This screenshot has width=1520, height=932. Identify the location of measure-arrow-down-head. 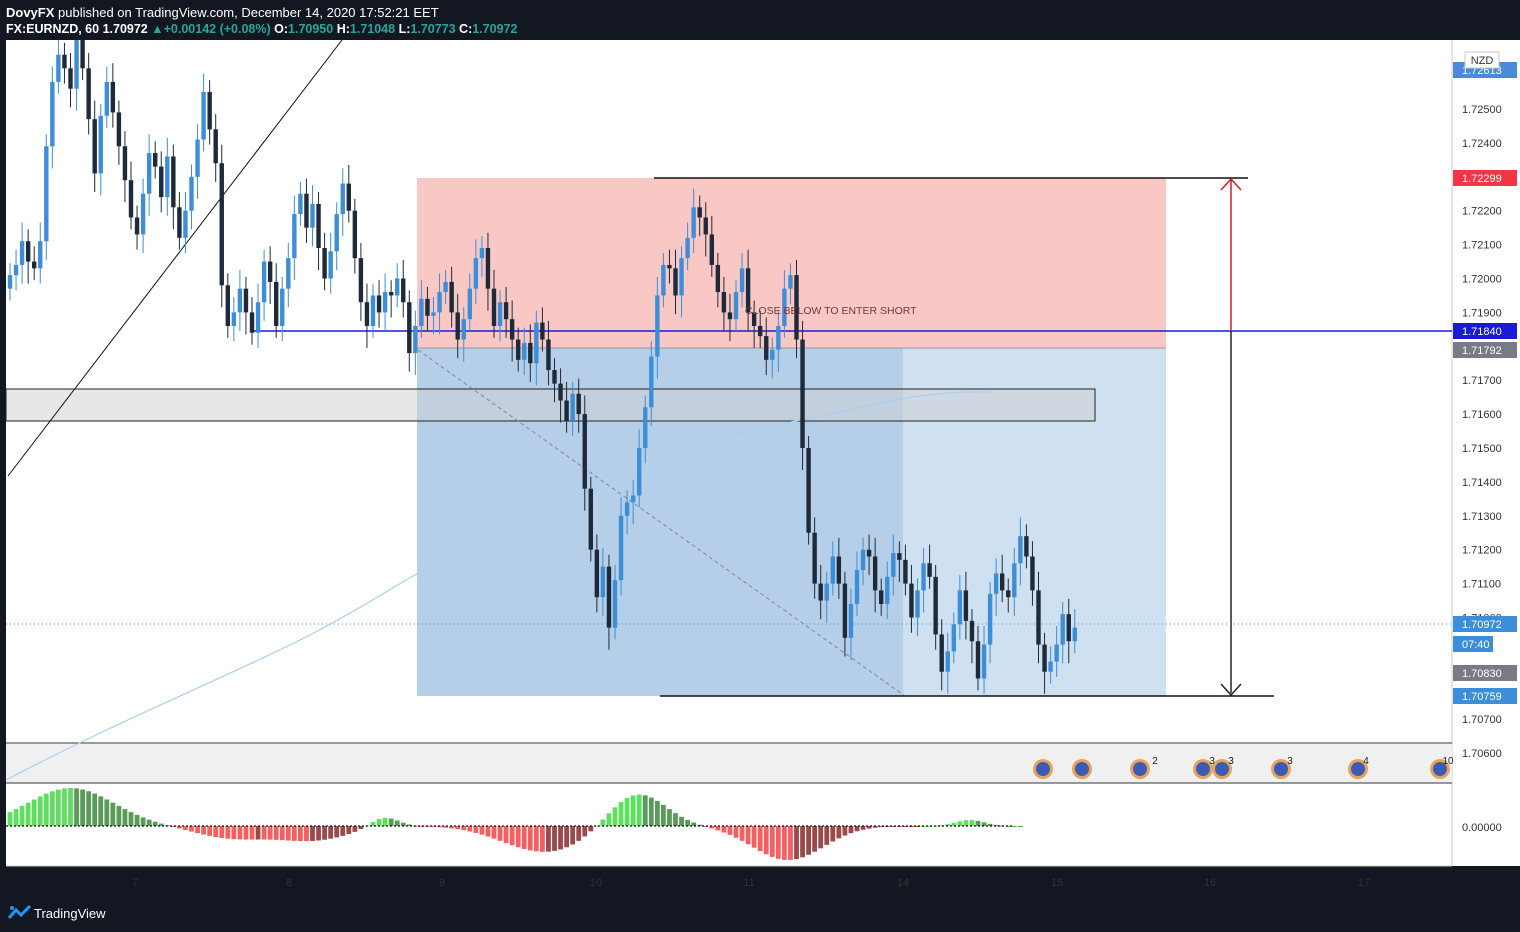
(1231, 690).